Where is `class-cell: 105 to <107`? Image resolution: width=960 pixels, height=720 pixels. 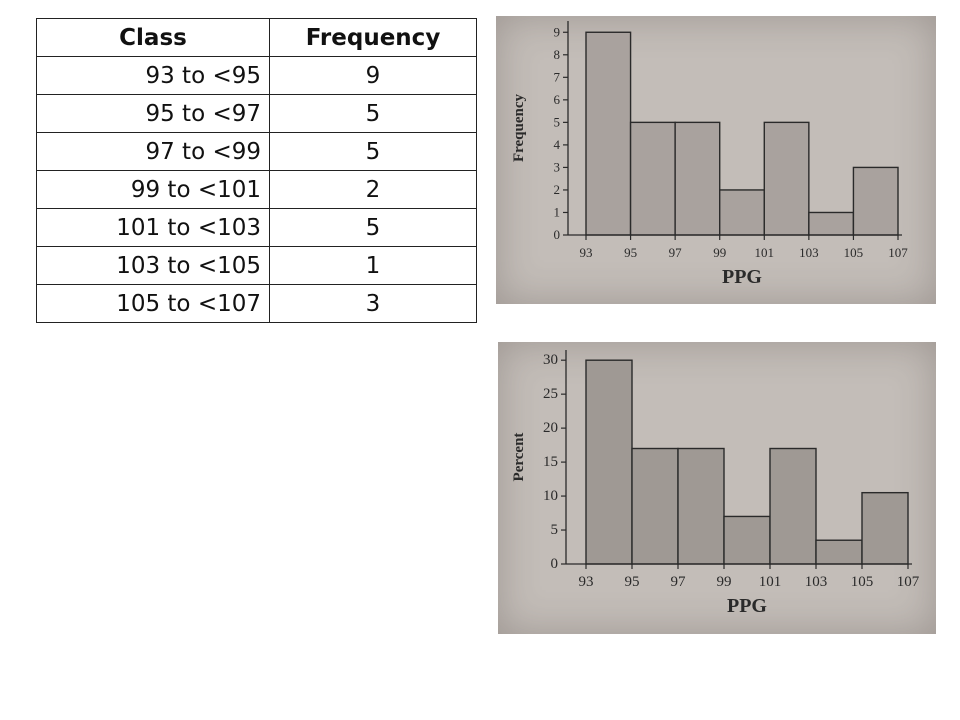 class-cell: 105 to <107 is located at coordinates (153, 303).